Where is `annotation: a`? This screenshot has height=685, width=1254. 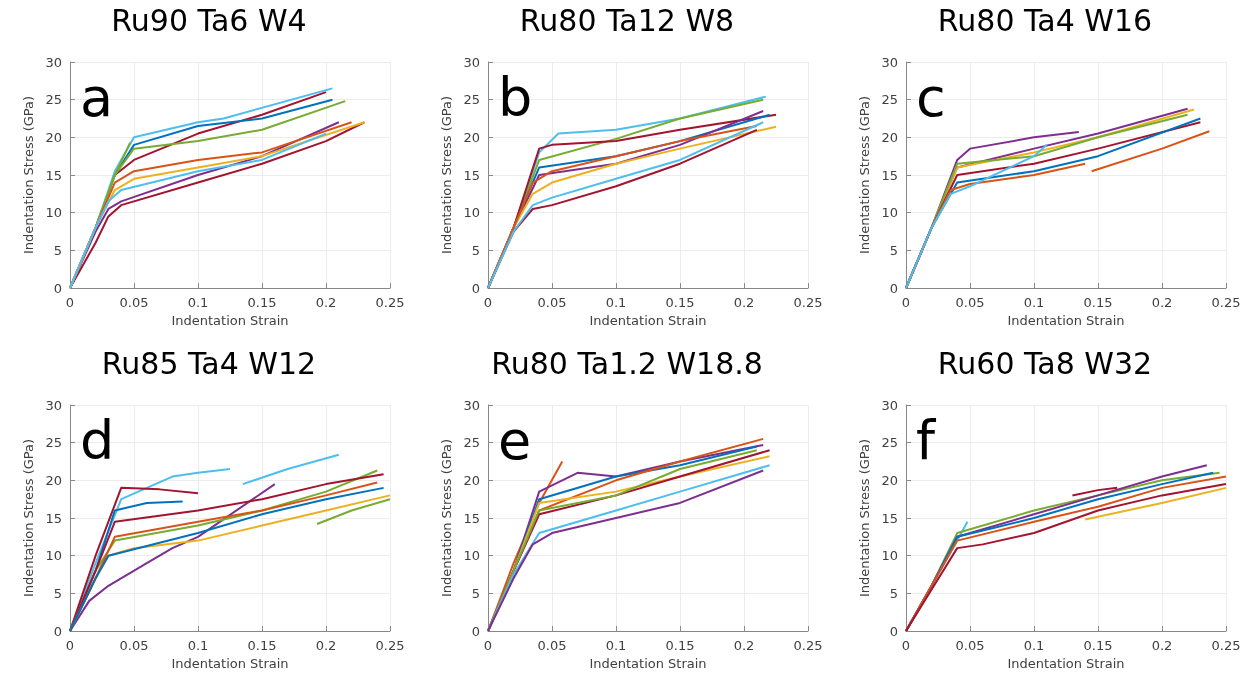 annotation: a is located at coordinates (97, 97).